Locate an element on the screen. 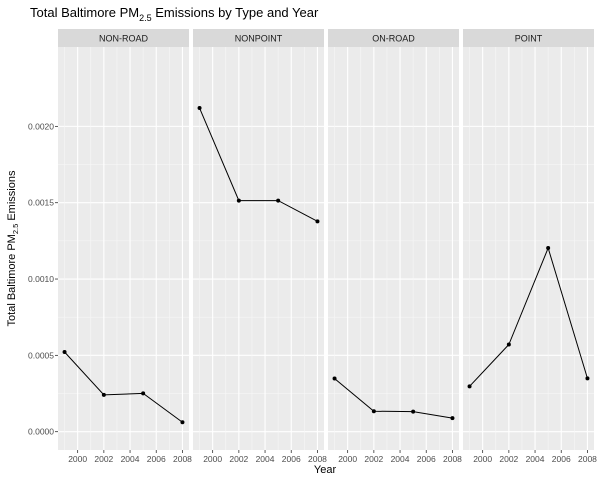 The width and height of the screenshot is (600, 480). facet-strip-label: ON-ROAD is located at coordinates (393, 39).